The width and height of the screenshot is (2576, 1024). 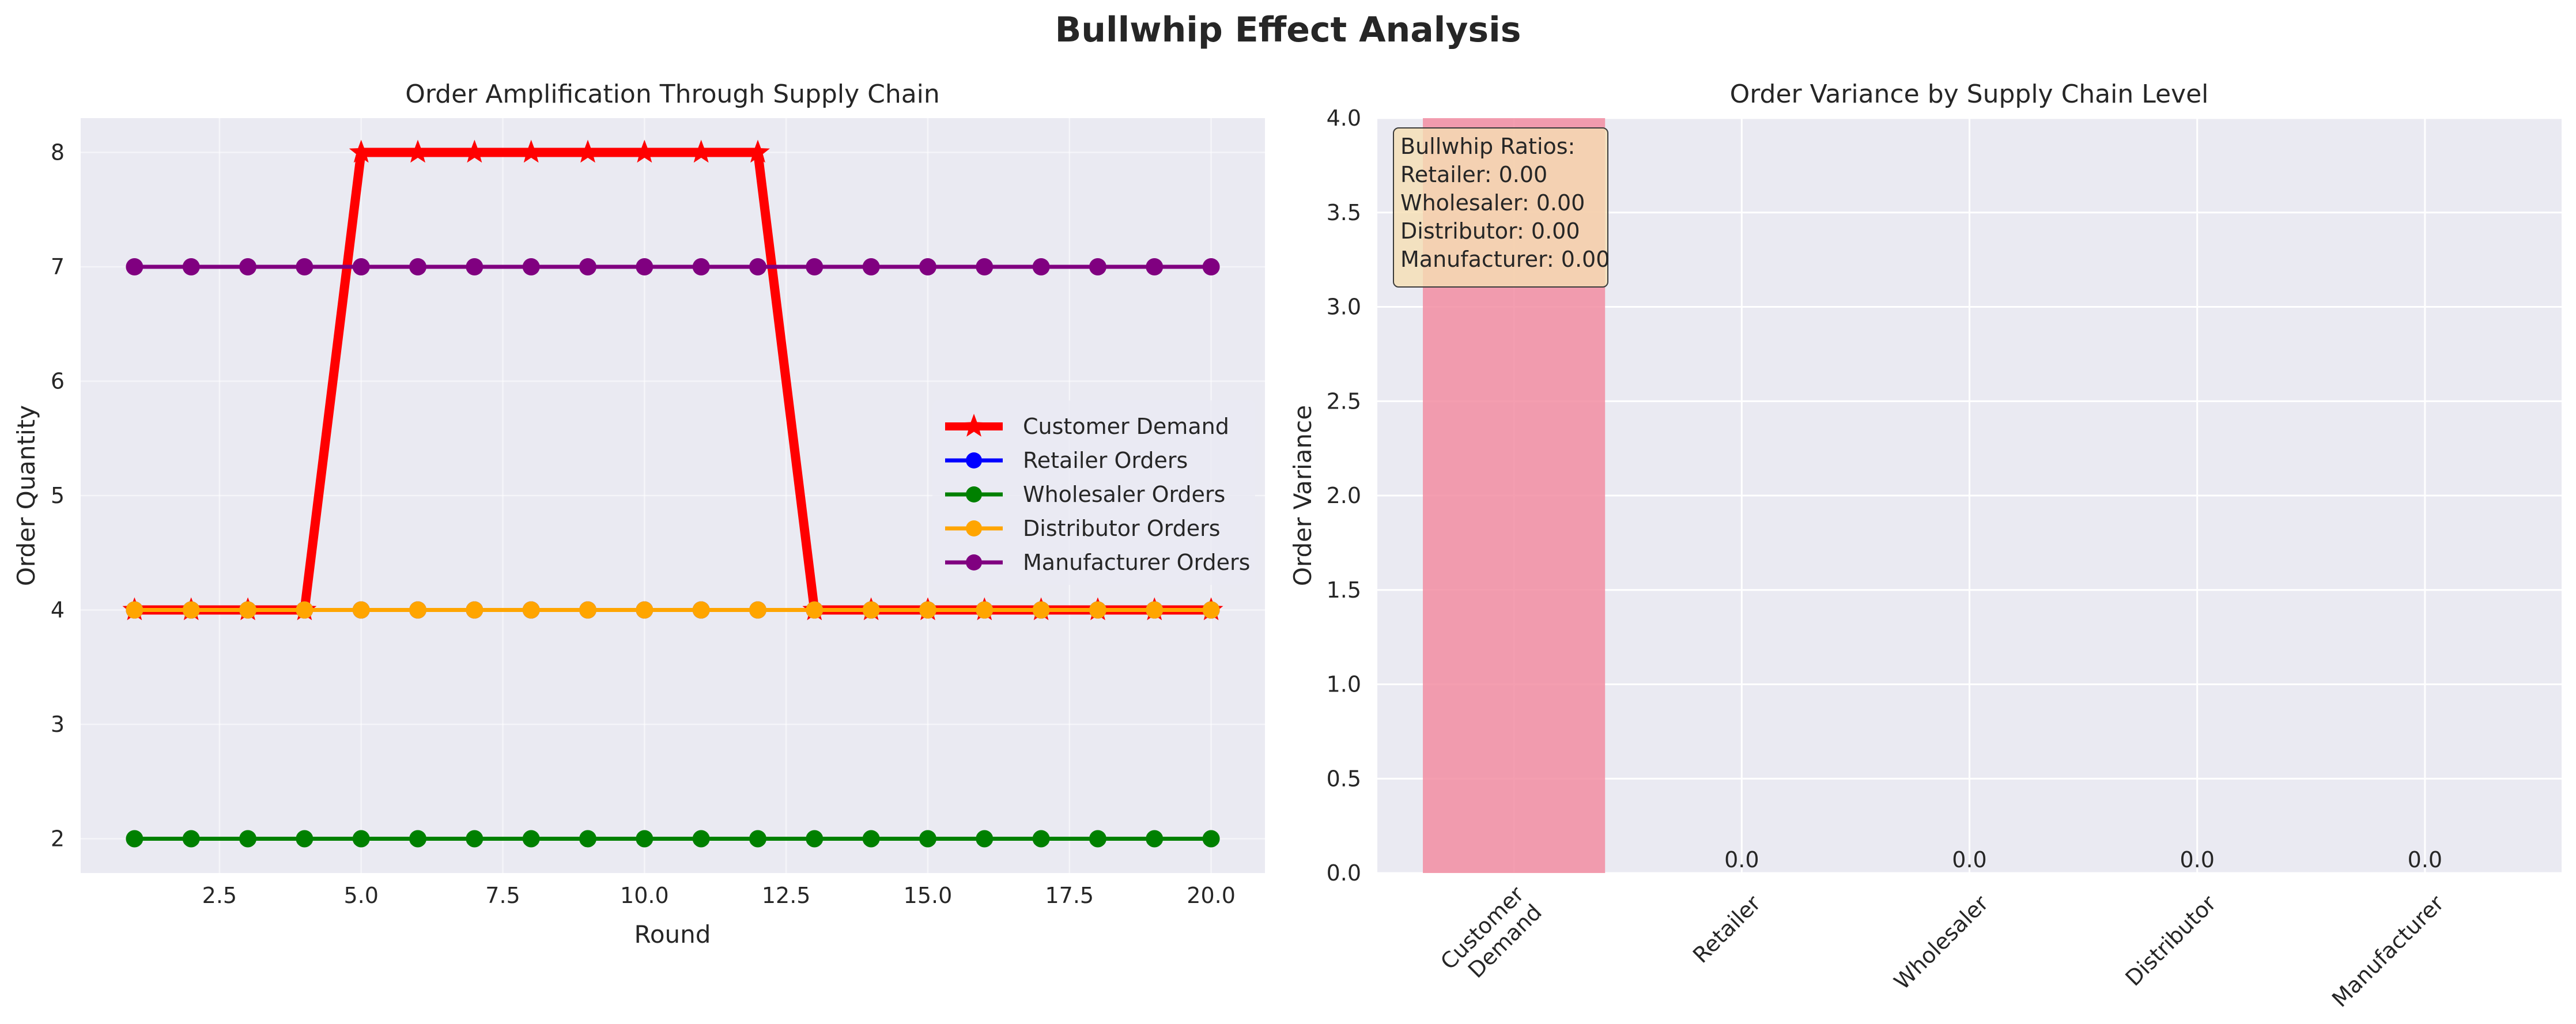 I want to click on left-x-tick-label: 20.0, so click(x=1211, y=895).